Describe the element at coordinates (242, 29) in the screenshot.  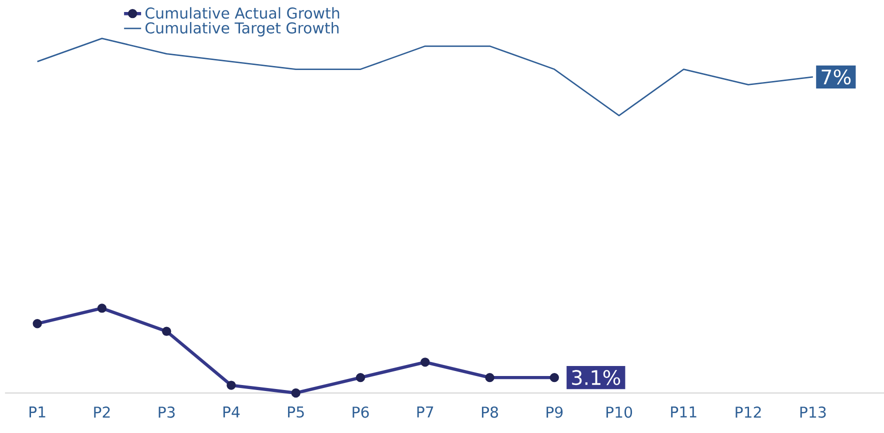
I see `legend-label: Cumulative Target Growth` at that location.